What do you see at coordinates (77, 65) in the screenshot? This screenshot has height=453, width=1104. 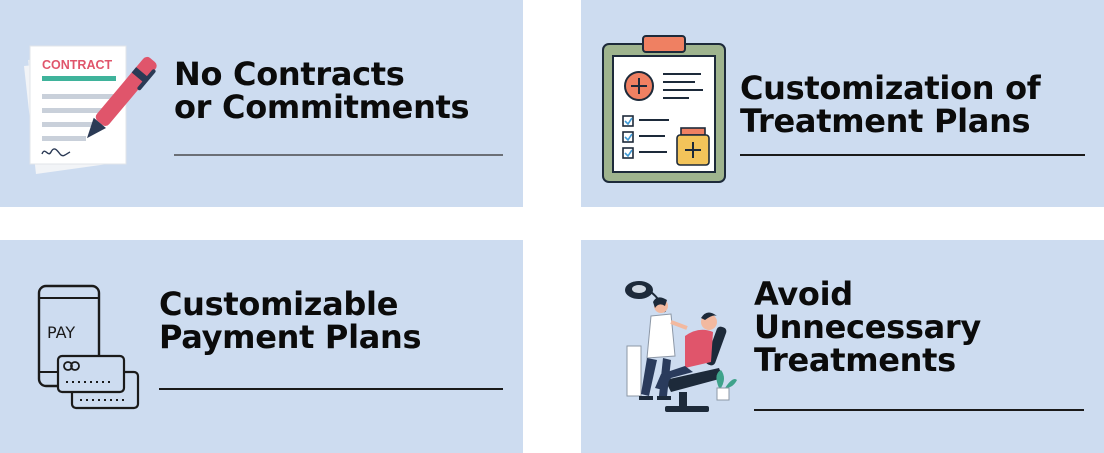 I see `contract-icon-label: CONTRACT` at bounding box center [77, 65].